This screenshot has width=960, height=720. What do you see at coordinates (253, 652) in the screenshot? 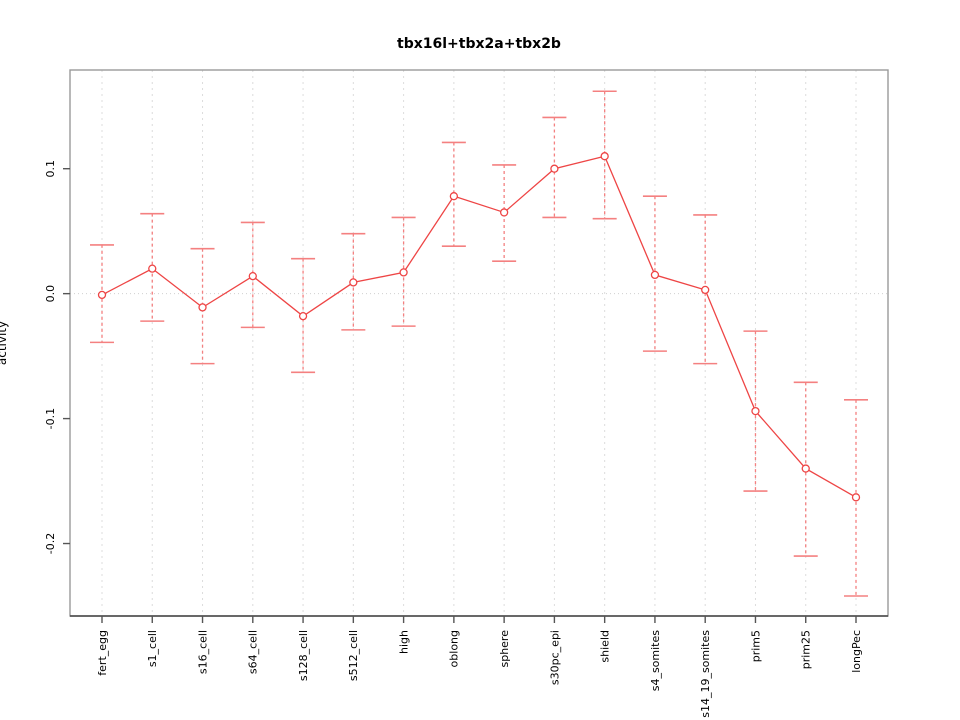
I see `x-tick-label: s64_cell` at bounding box center [253, 652].